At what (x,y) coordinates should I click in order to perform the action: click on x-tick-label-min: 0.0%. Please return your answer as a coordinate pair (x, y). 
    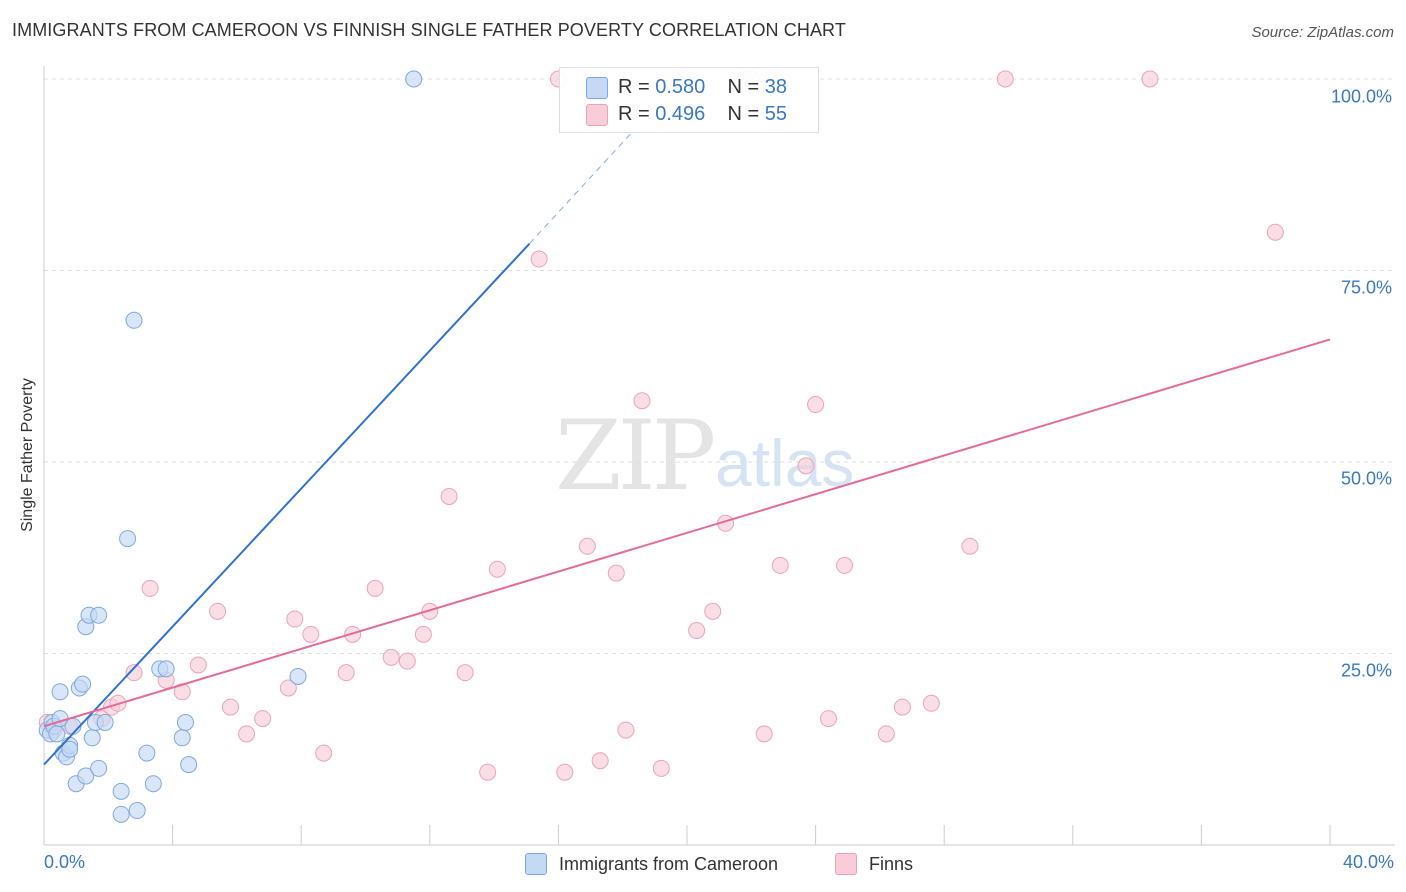
    Looking at the image, I should click on (65, 862).